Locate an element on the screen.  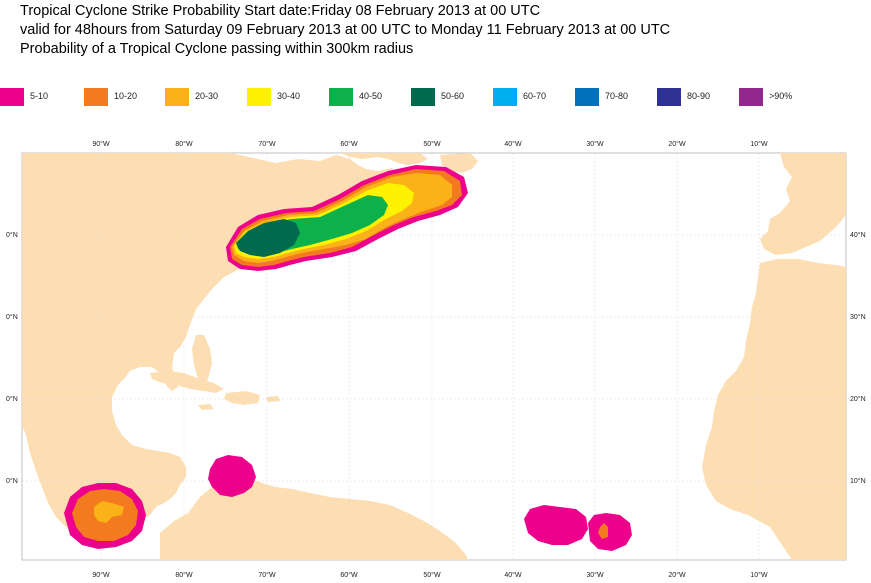
legend-label: 5-10 is located at coordinates (39, 96).